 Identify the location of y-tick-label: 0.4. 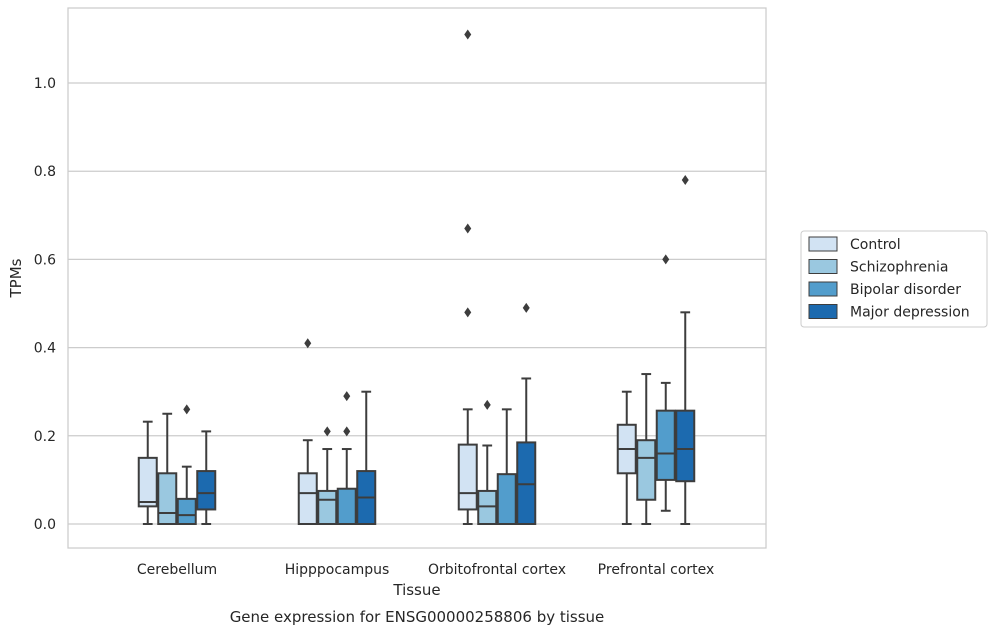
(45, 349).